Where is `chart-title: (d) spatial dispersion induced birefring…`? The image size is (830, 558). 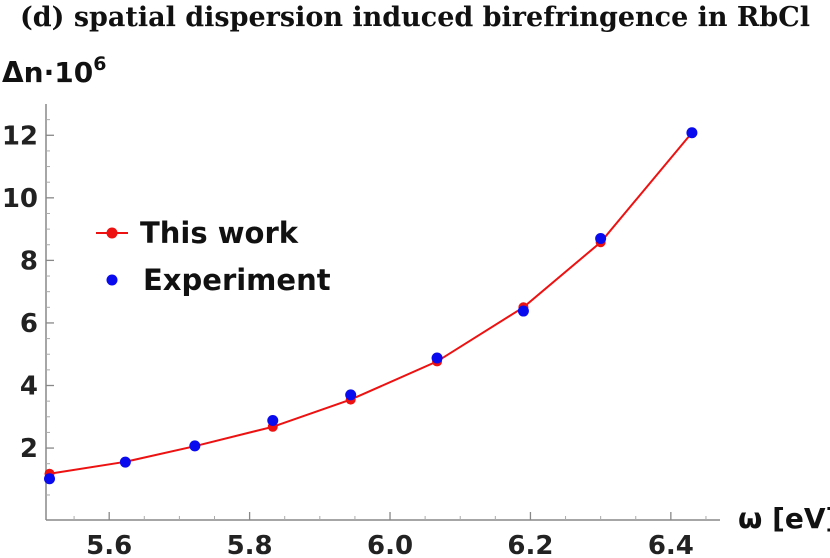 chart-title: (d) spatial dispersion induced birefring… is located at coordinates (414, 17).